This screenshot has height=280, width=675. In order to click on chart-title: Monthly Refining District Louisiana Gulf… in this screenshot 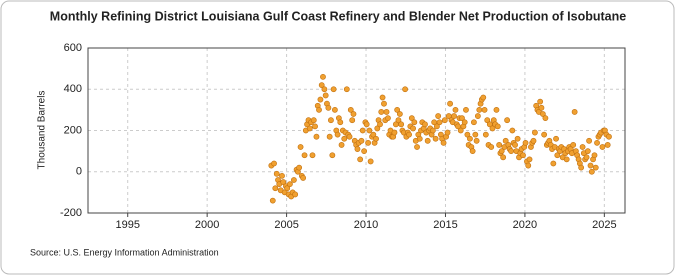, I will do `click(338, 16)`.